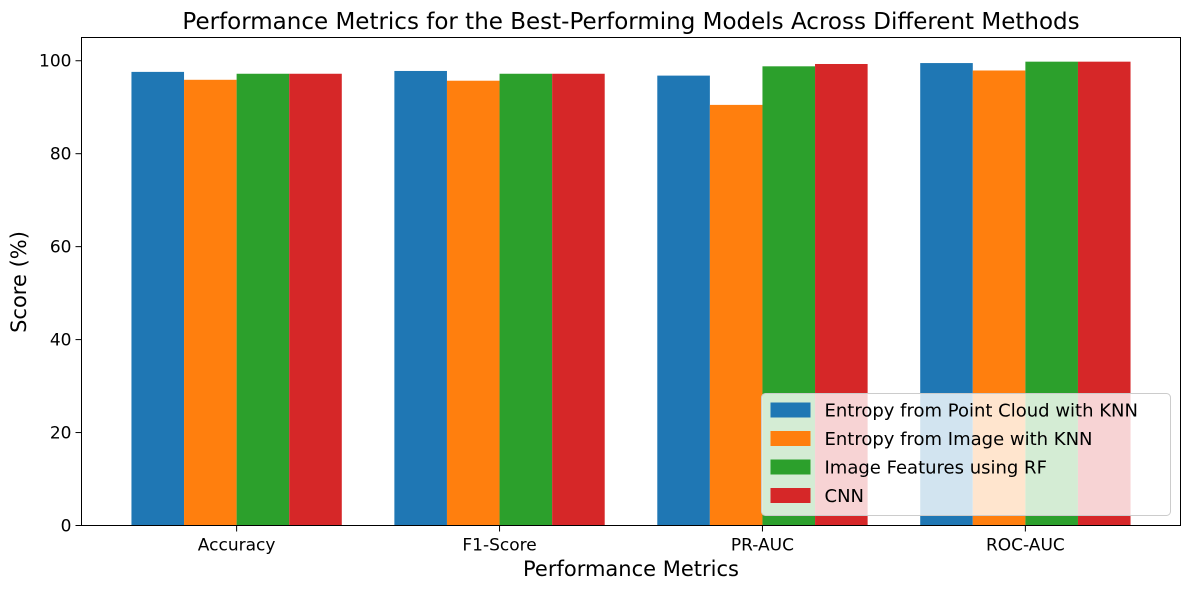 Image resolution: width=1189 pixels, height=590 pixels. Describe the element at coordinates (61, 341) in the screenshot. I see `y-tick-label: 40` at that location.